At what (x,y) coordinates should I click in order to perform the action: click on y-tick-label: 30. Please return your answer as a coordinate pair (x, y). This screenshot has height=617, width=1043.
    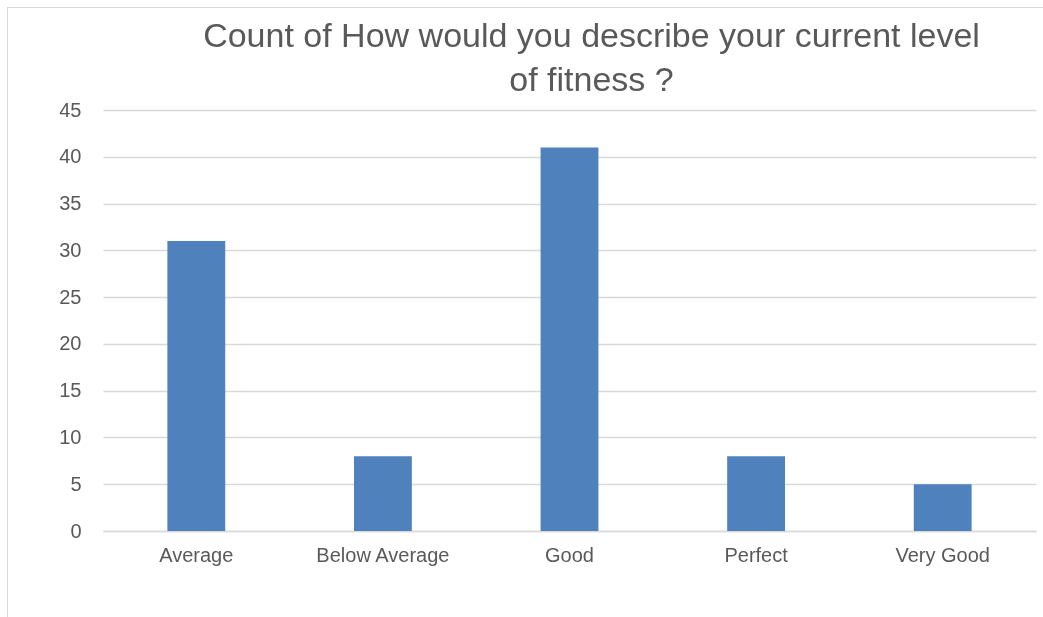
    Looking at the image, I should click on (70, 249).